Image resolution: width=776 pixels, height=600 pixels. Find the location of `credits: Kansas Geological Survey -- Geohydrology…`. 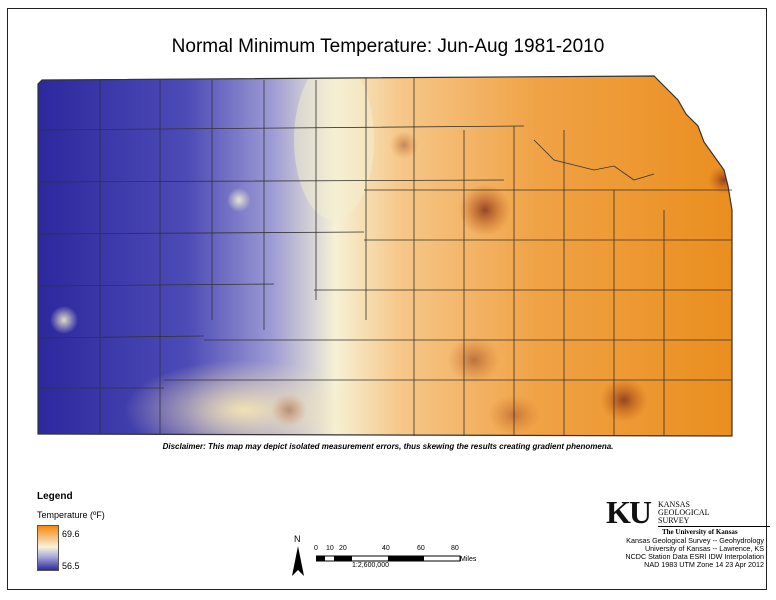

credits: Kansas Geological Survey -- Geohydrology… is located at coordinates (694, 553).